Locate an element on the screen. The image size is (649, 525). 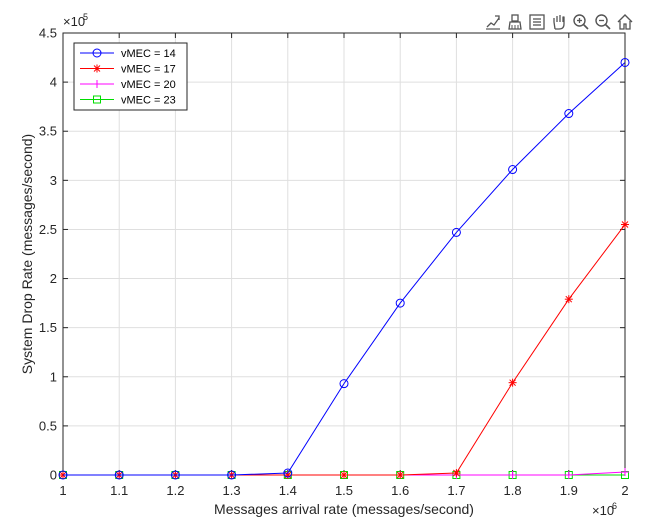
y-tick-label: 4.5 is located at coordinates (48, 33).